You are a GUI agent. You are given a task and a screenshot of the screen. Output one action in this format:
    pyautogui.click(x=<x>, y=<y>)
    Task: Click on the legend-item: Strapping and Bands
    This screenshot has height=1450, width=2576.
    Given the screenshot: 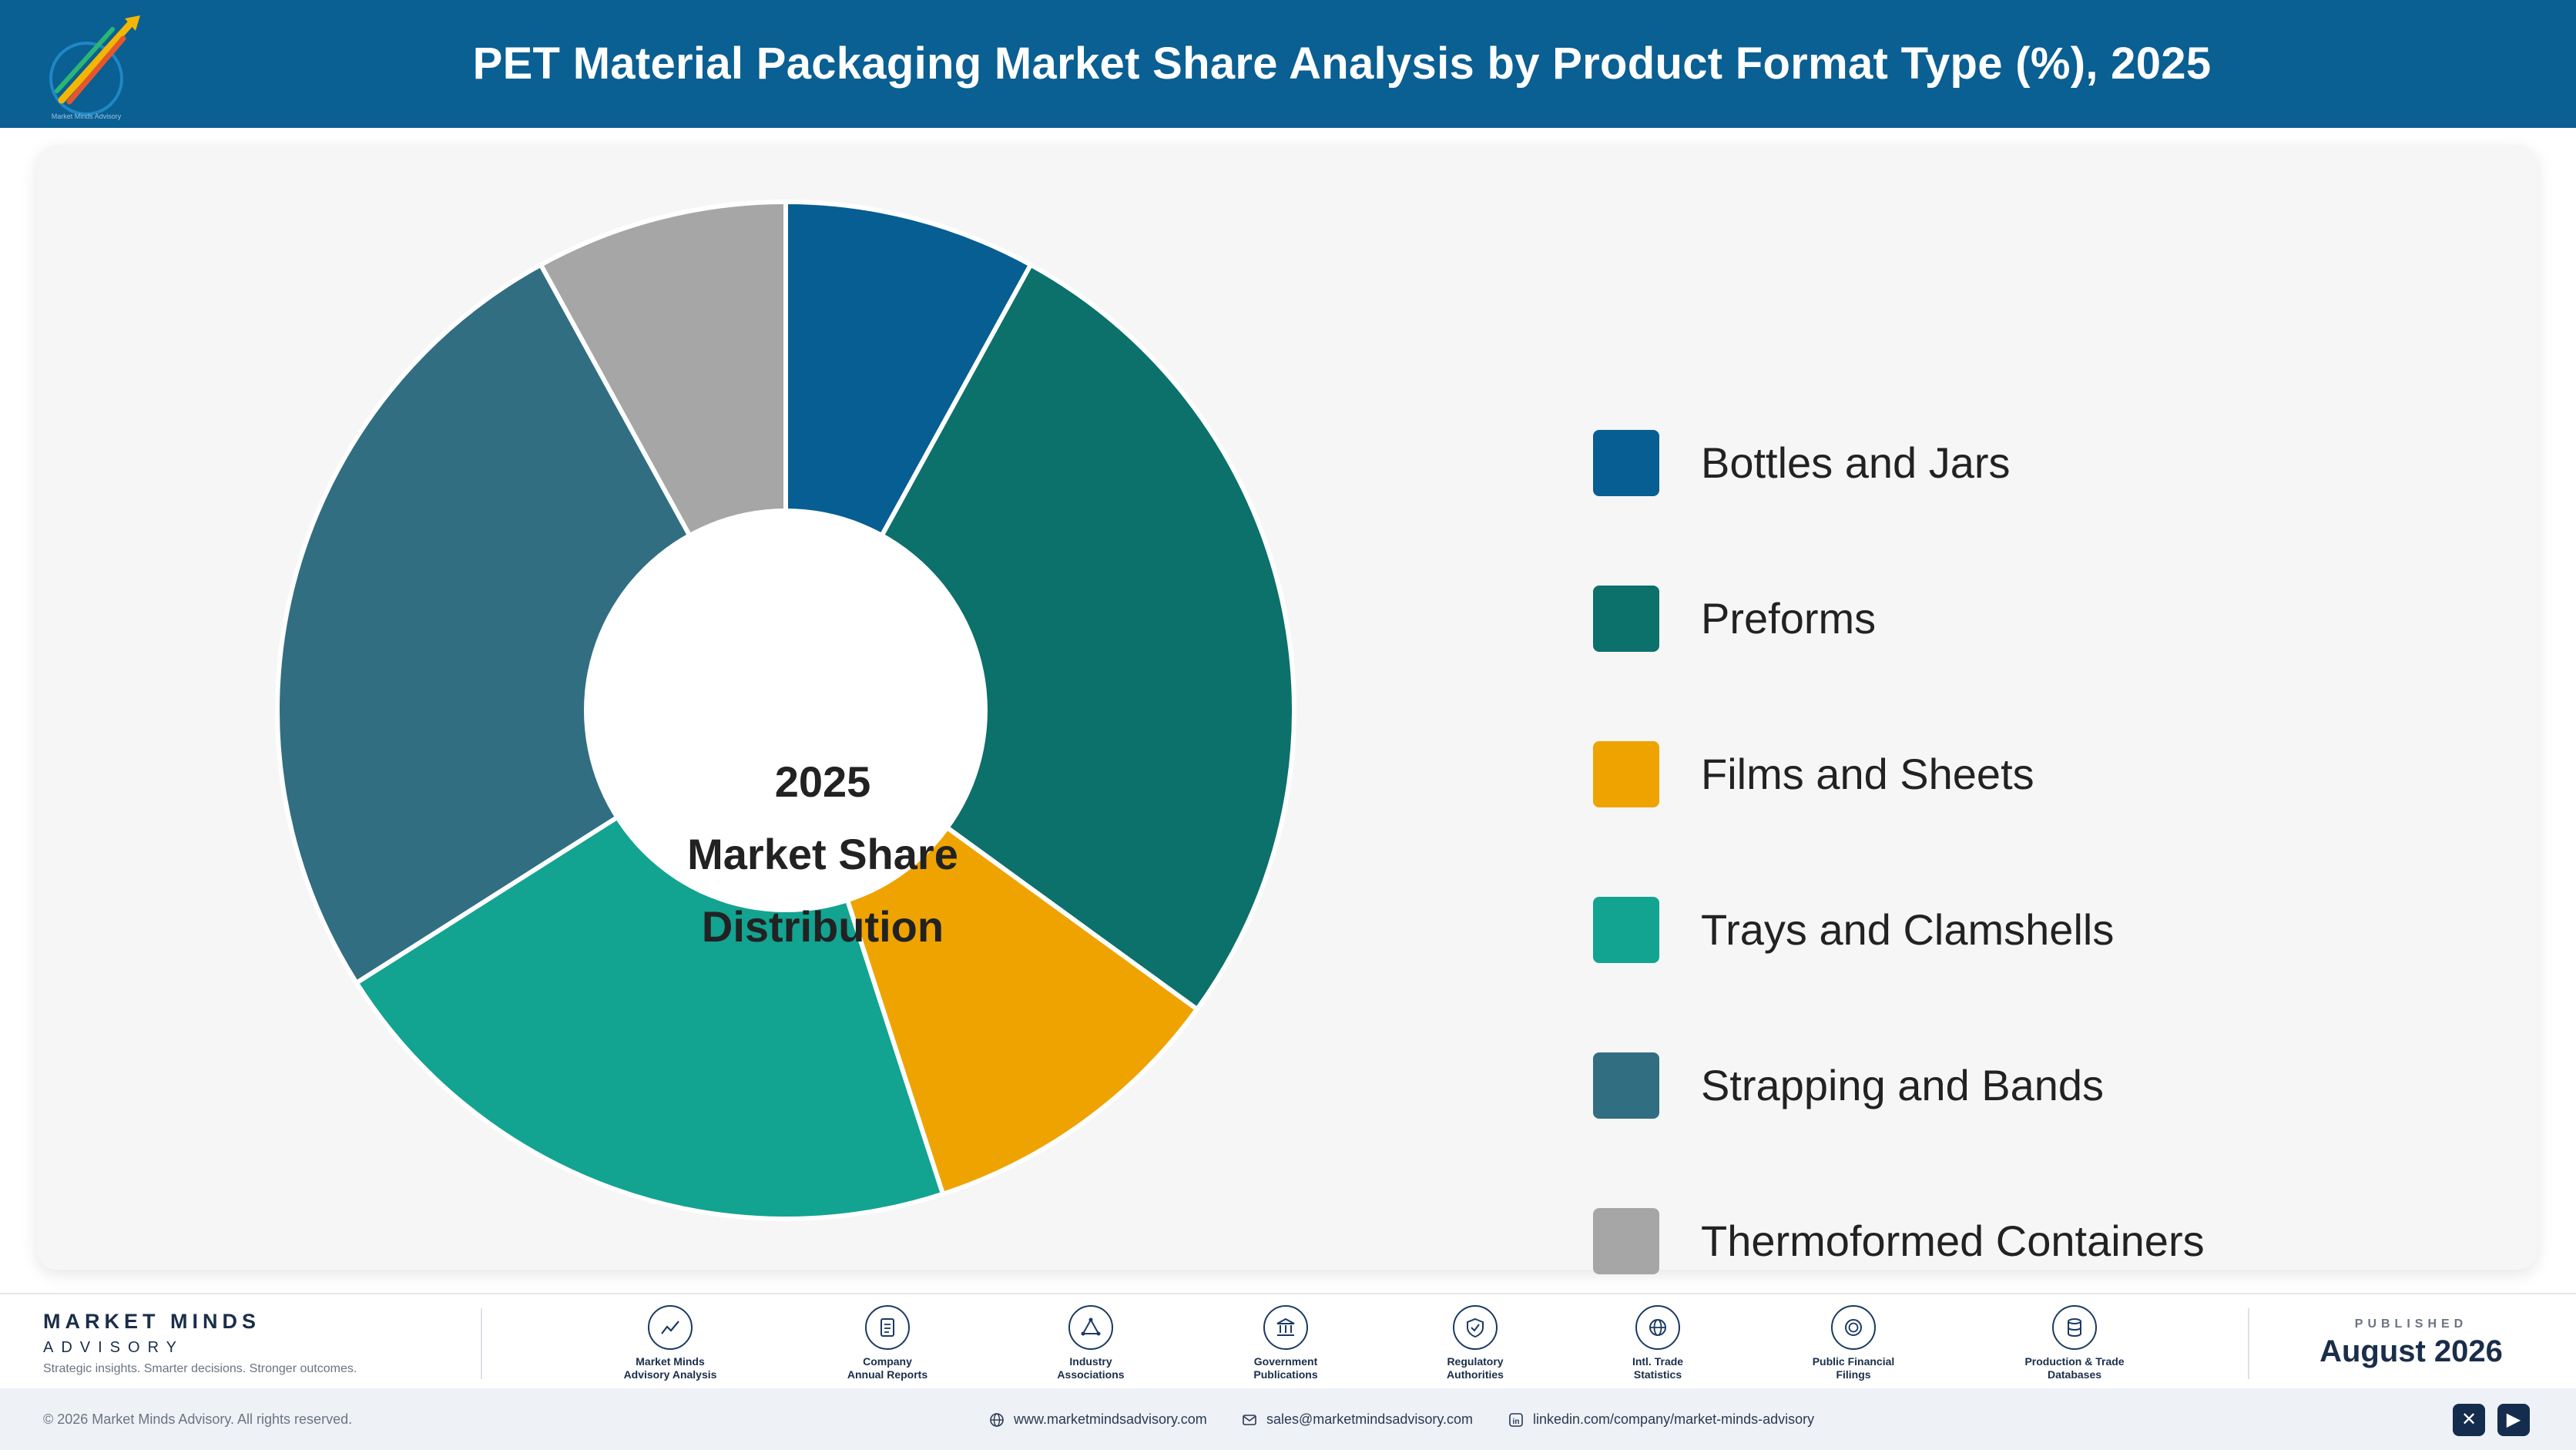 What is the action you would take?
    pyautogui.click(x=1978, y=1086)
    